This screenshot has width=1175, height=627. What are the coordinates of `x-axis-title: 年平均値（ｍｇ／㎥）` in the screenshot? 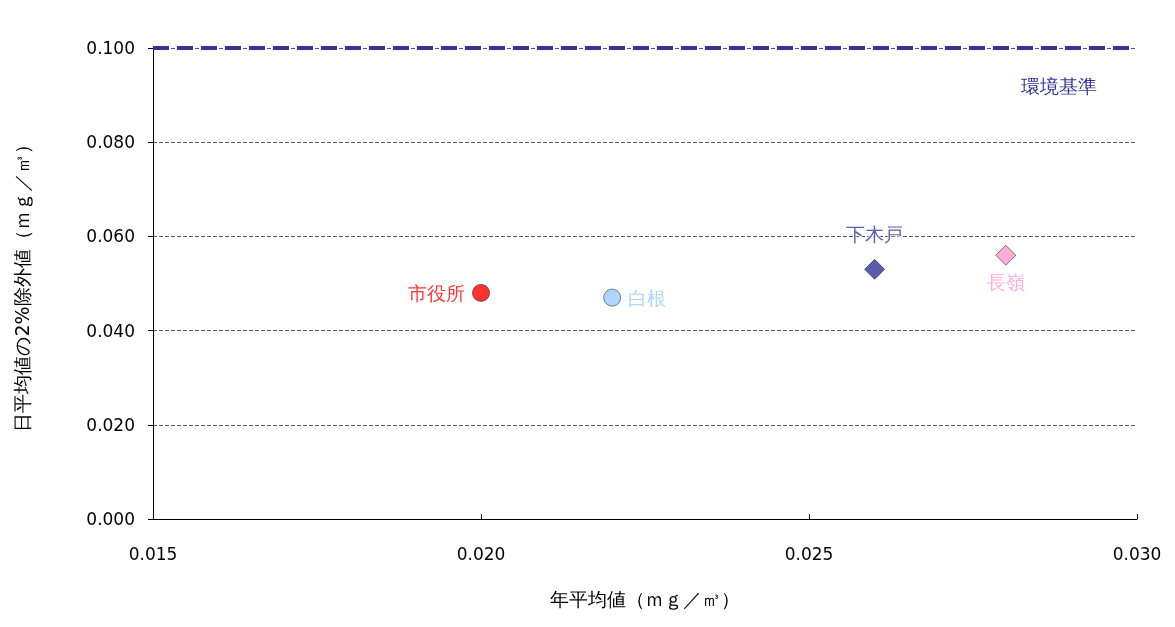 It's located at (645, 598).